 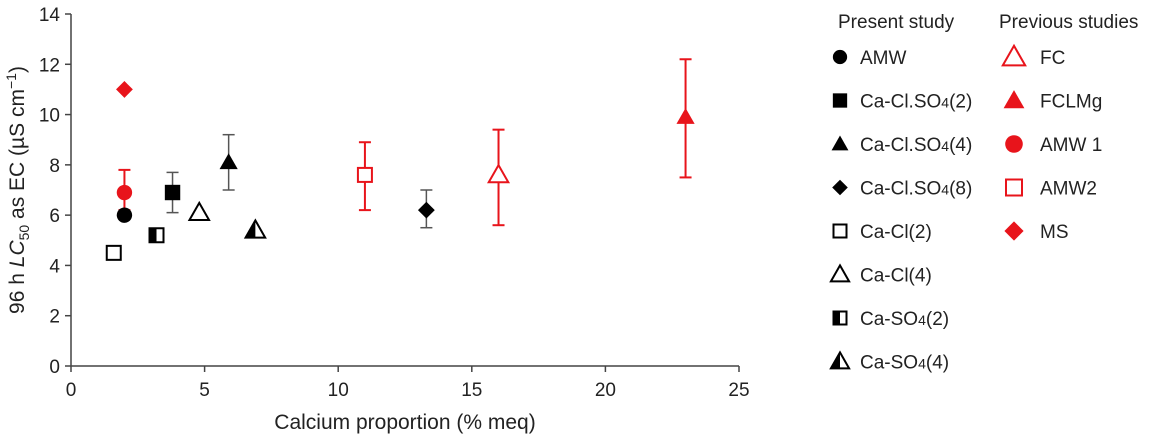 What do you see at coordinates (916, 145) in the screenshot?
I see `legend-label-ca-cl-so4-4: Ca-Cl.SO4(4)` at bounding box center [916, 145].